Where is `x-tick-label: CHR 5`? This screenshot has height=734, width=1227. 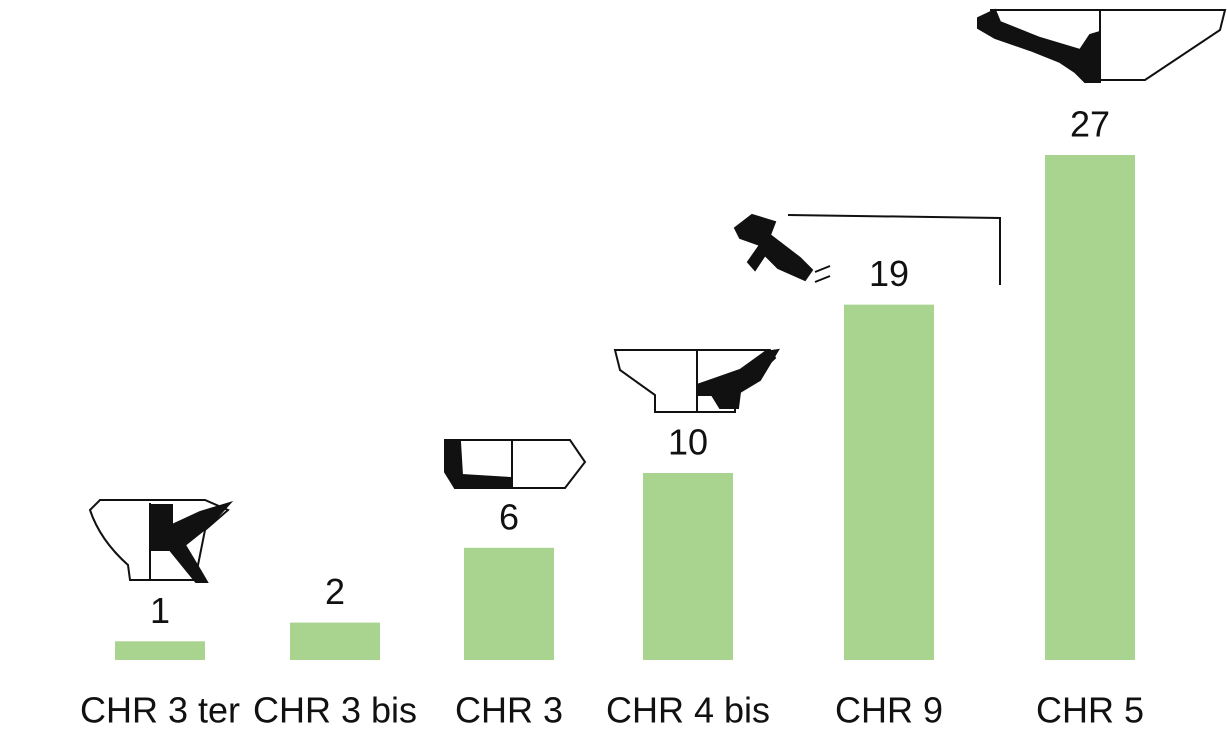
x-tick-label: CHR 5 is located at coordinates (1090, 710).